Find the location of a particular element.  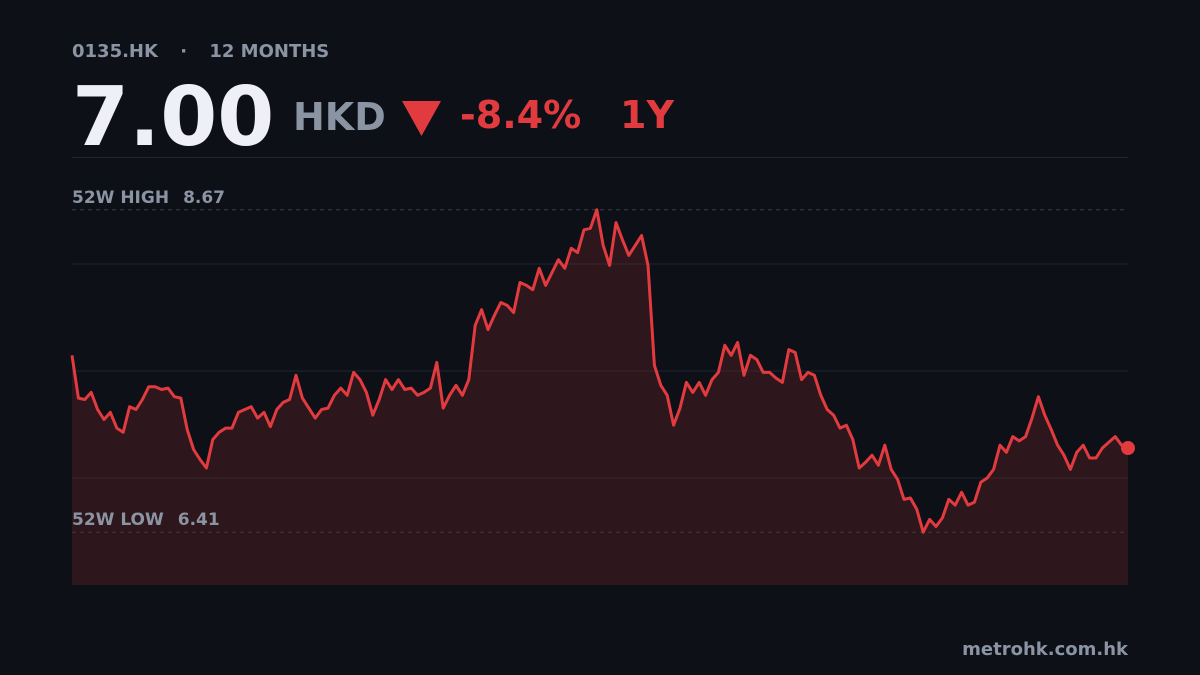

ticker: 0135.HK is located at coordinates (115, 51).